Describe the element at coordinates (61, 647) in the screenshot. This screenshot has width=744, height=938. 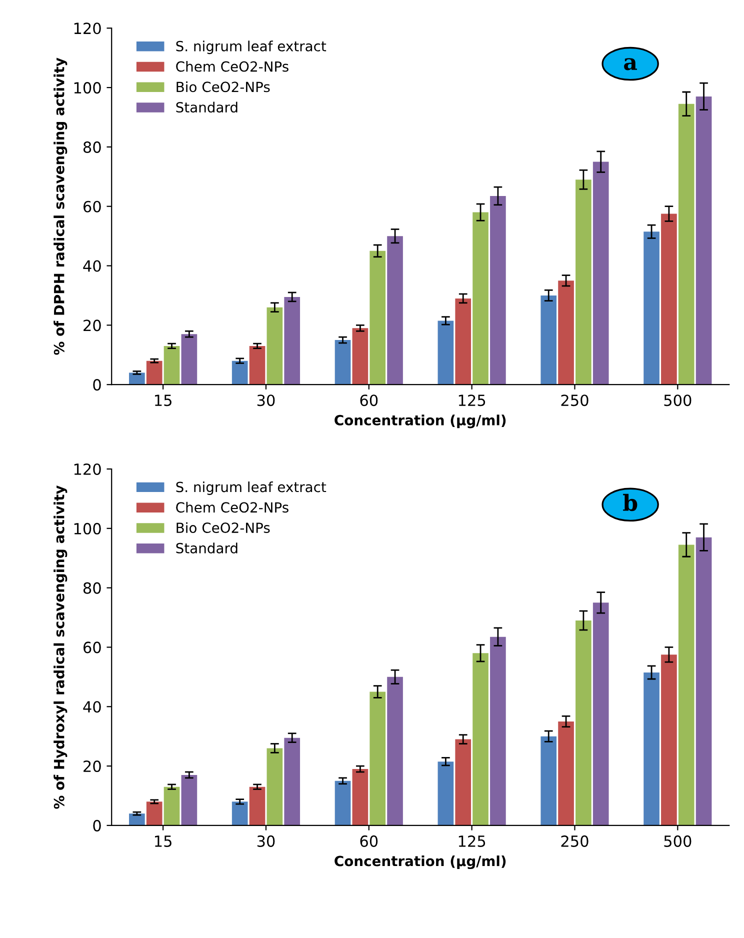
I see `y-axis-title: % of Hydroxyl radical scavenging activity` at that location.